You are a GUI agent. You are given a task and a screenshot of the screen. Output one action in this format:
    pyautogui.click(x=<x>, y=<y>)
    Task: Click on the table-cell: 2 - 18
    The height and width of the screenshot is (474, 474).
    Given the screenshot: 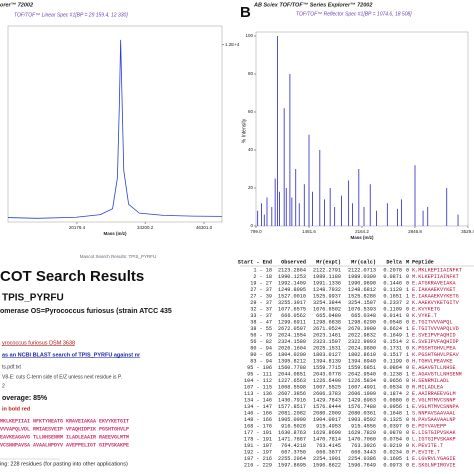 What is the action you would take?
    pyautogui.click(x=262, y=277)
    